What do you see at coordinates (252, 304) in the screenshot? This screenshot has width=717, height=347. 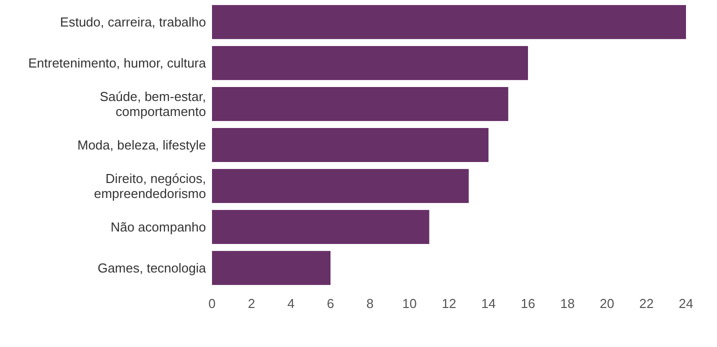 I see `x-tick-label: 2` at bounding box center [252, 304].